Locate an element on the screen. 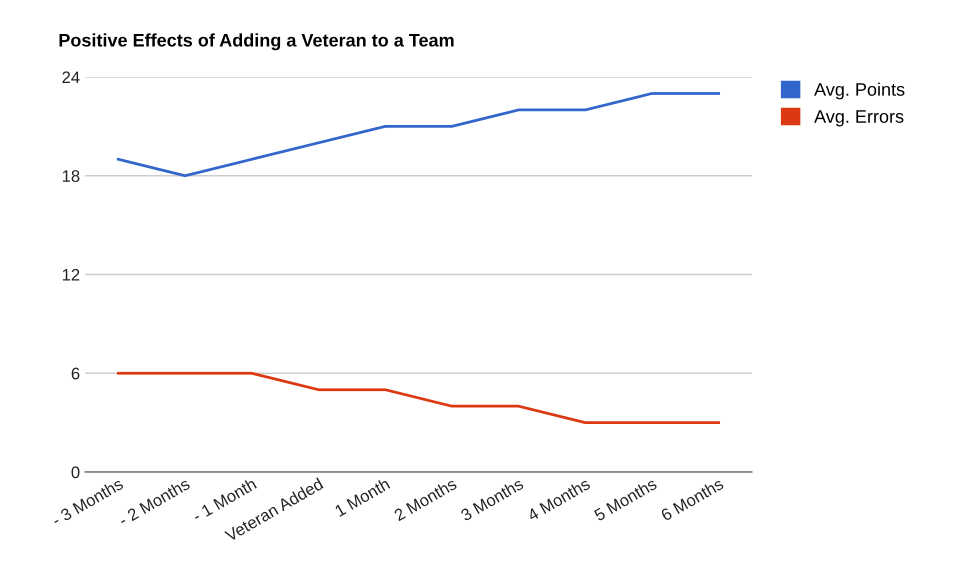 The width and height of the screenshot is (959, 580). legend-label: Avg. Errors is located at coordinates (859, 118).